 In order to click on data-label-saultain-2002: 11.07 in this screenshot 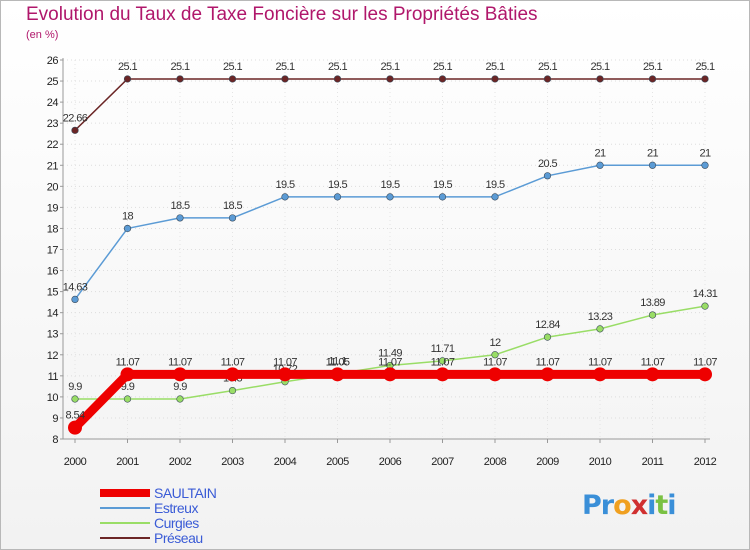, I will do `click(180, 362)`.